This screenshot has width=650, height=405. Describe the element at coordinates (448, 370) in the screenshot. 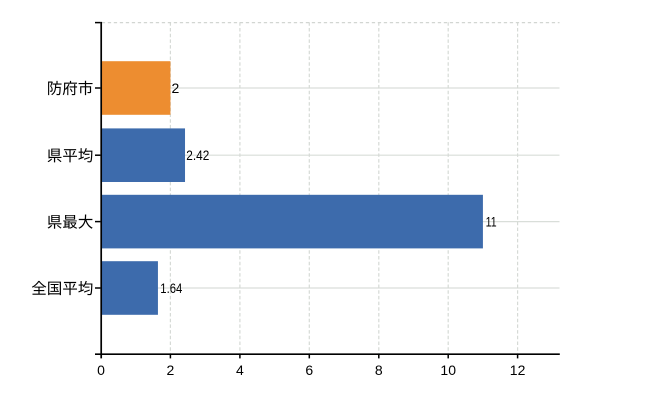

I see `svg-text: 10` at that location.